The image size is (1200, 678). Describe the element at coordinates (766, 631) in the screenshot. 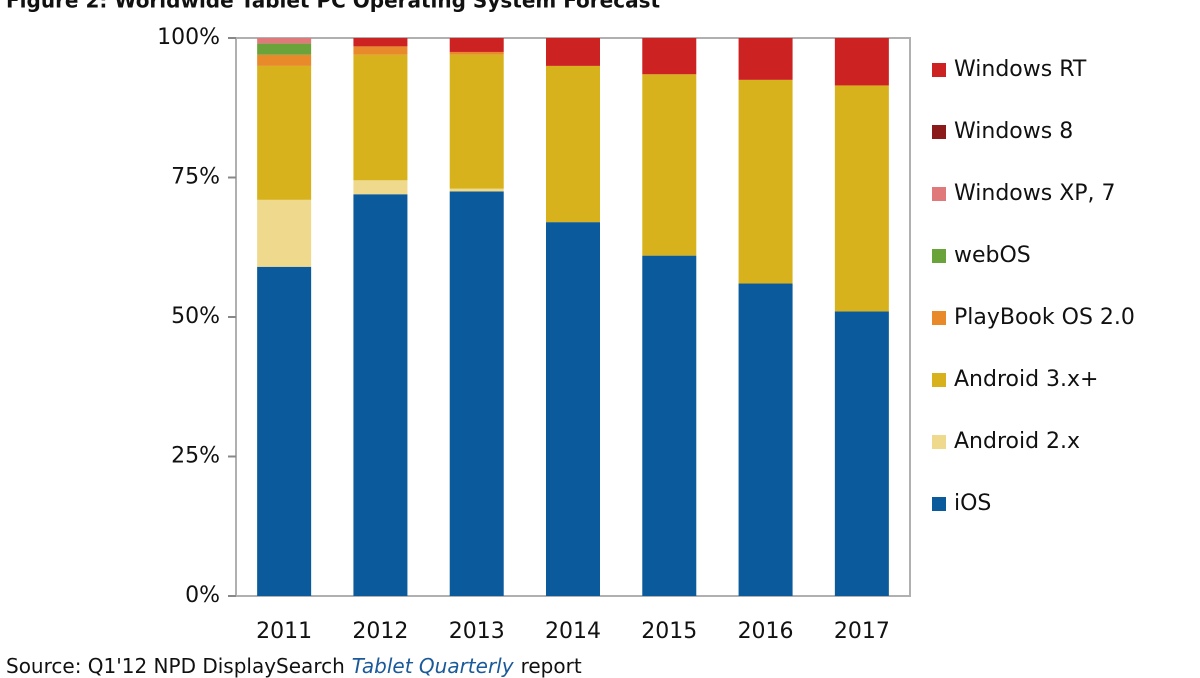

I see `x-tick-label: 2016` at that location.